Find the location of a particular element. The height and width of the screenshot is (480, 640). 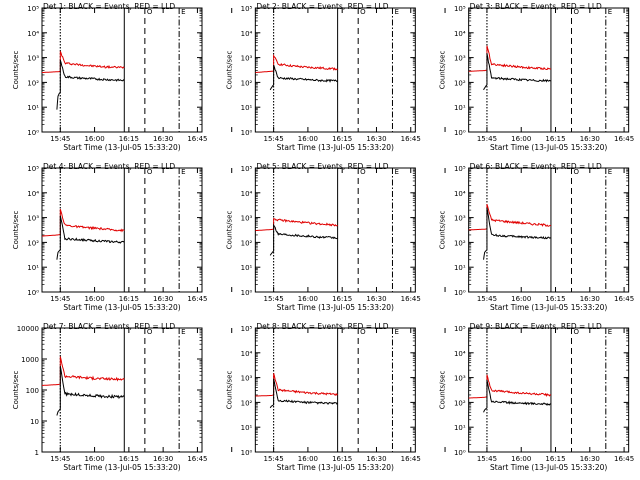

chart-title: Det 8: BLACK = Events, RED = LLD is located at coordinates (322, 326).